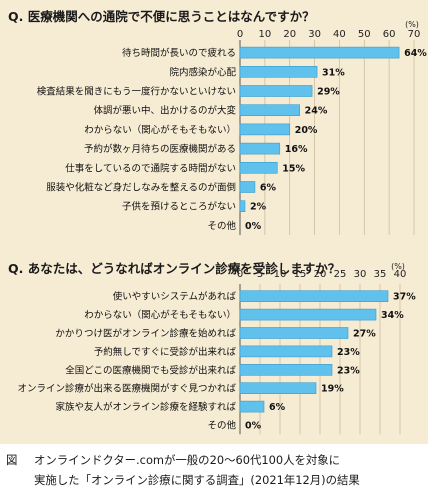  What do you see at coordinates (145, 407) in the screenshot?
I see `chart2-category-label: 家族や友人がオンライン診療を経験すれば` at bounding box center [145, 407].